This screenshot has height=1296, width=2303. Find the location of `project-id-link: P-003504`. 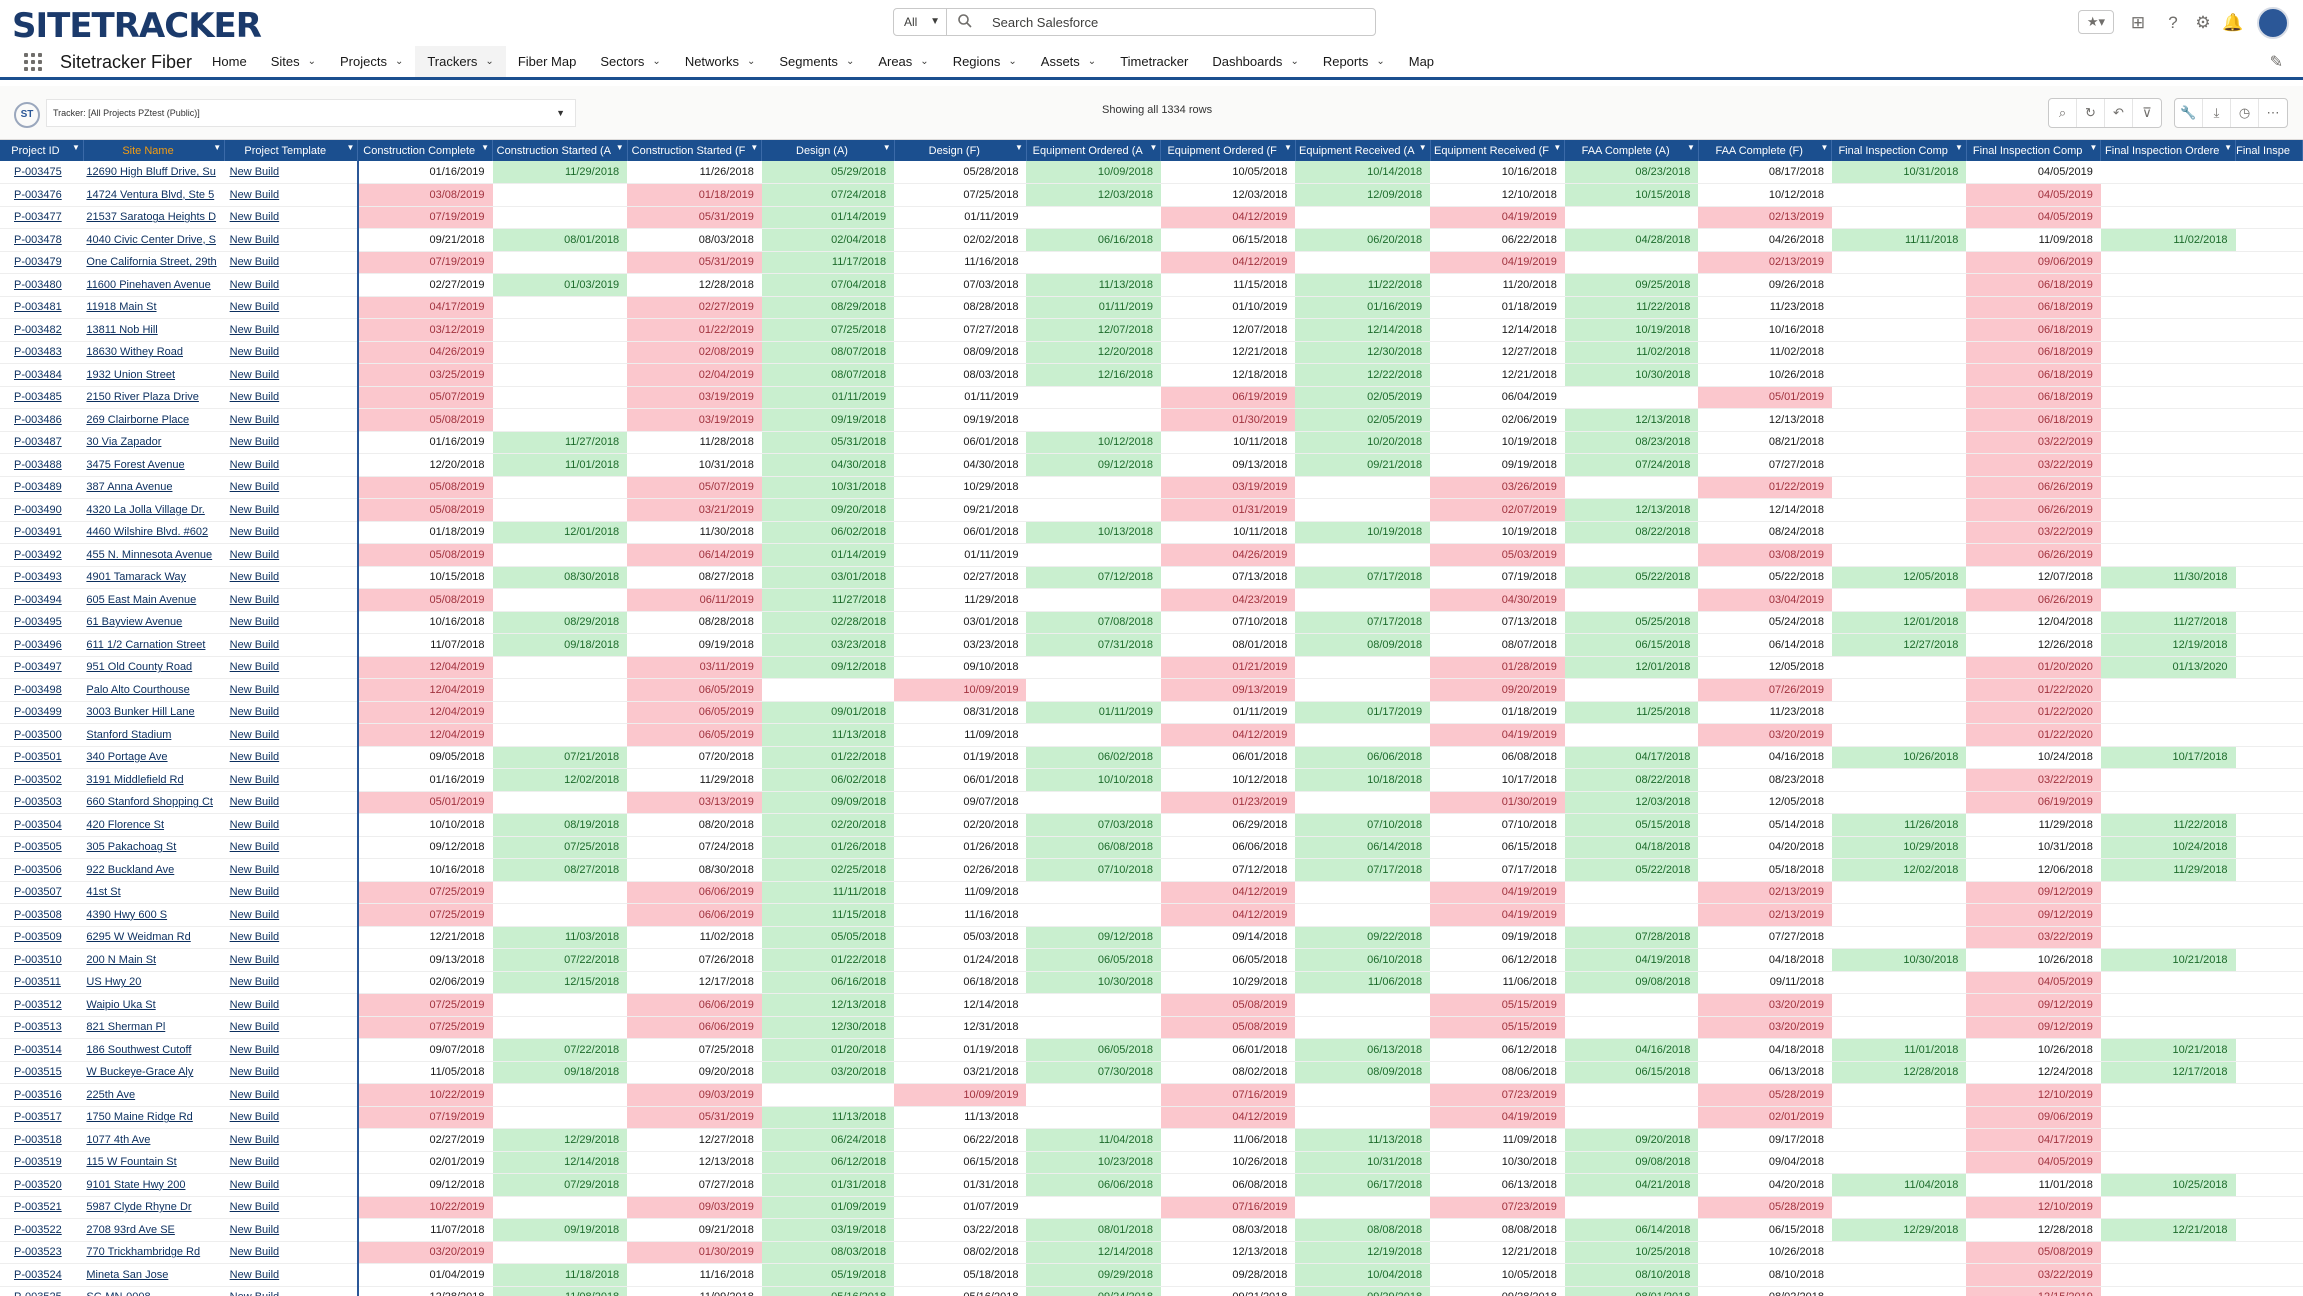

project-id-link: P-003504 is located at coordinates (42, 825).